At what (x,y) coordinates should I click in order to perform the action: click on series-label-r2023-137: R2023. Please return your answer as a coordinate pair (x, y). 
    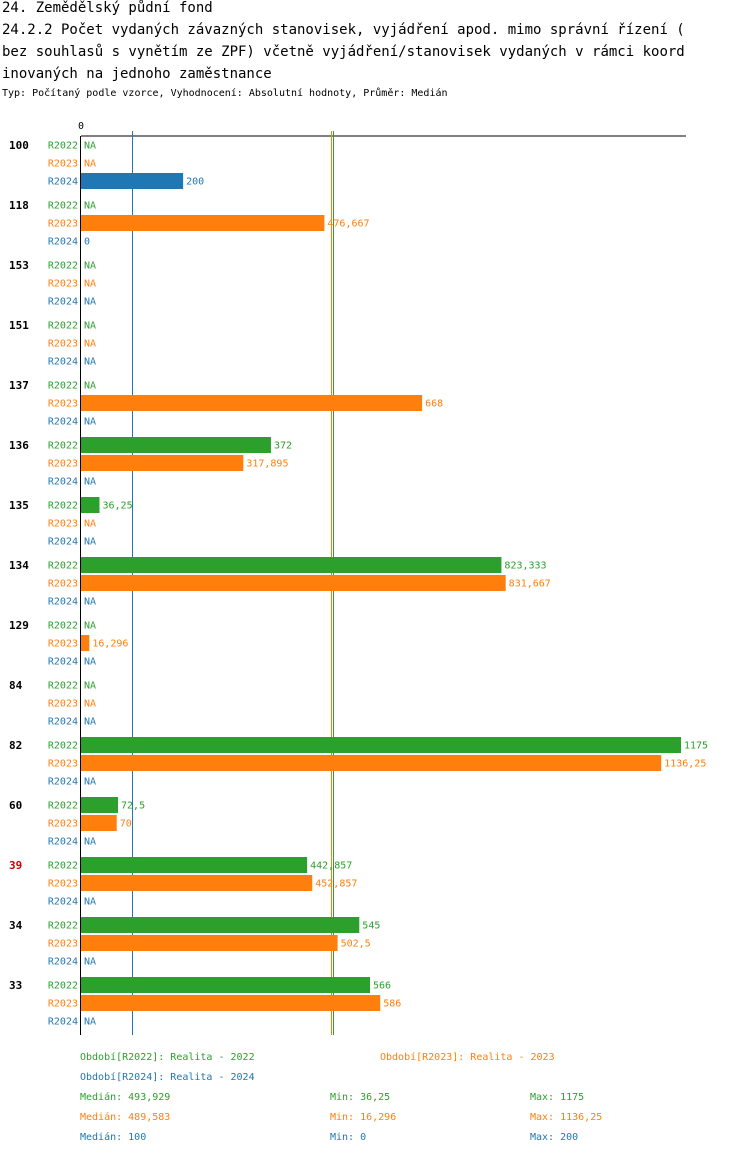
    Looking at the image, I should click on (63, 404).